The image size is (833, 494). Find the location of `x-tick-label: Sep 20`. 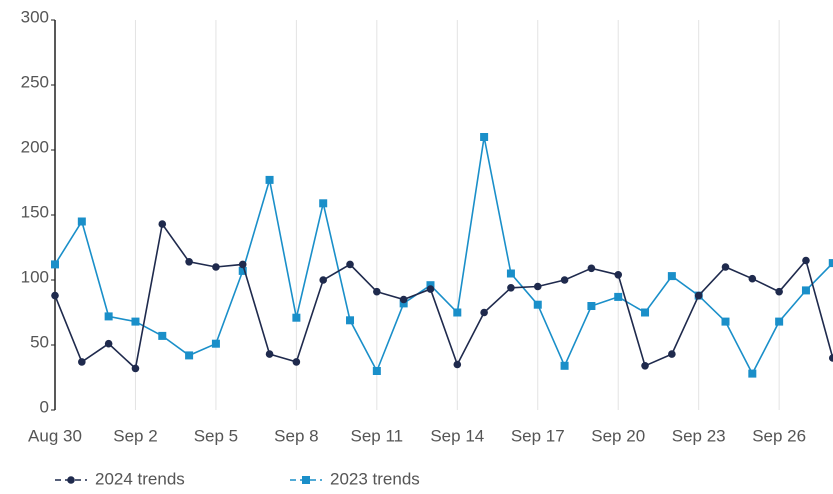

x-tick-label: Sep 20 is located at coordinates (618, 435).